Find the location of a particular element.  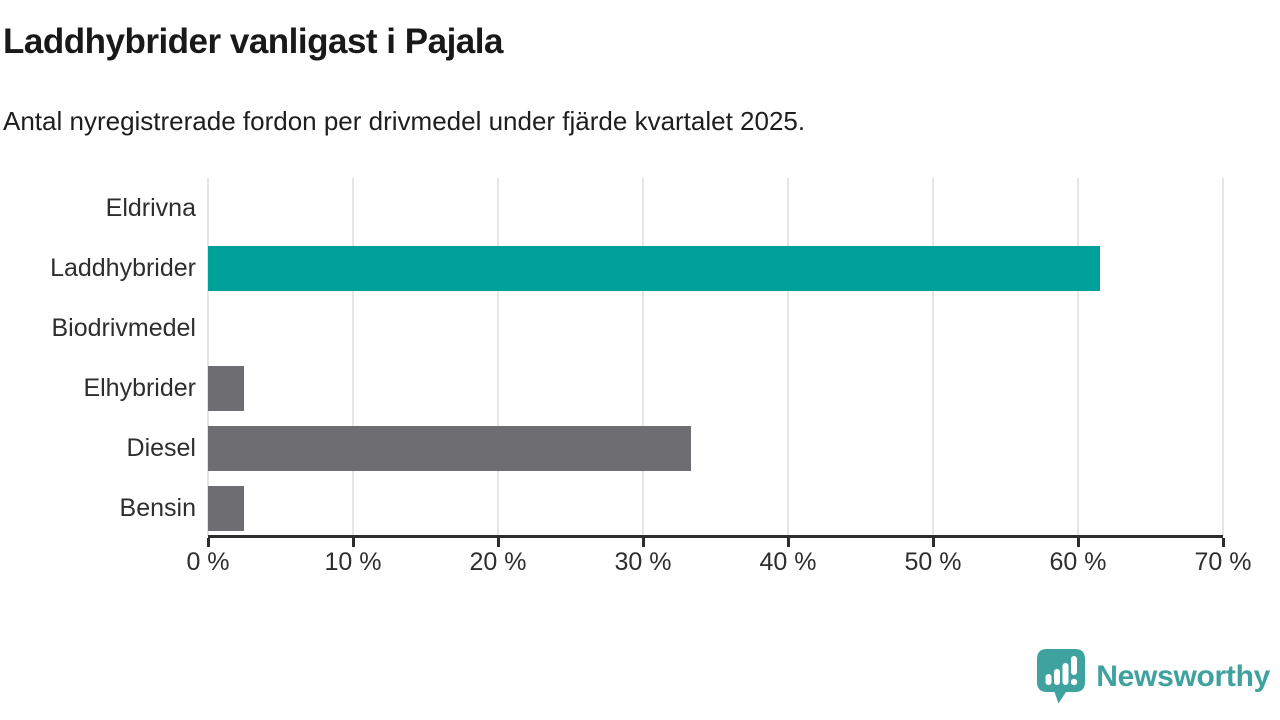

y-axis-label: Bensin is located at coordinates (157, 508).